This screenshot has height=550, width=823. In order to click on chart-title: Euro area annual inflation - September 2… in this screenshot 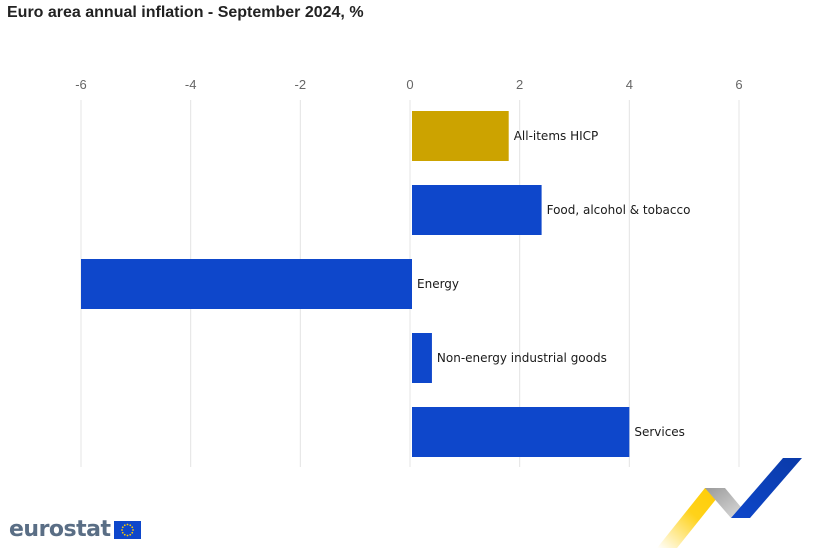, I will do `click(185, 12)`.